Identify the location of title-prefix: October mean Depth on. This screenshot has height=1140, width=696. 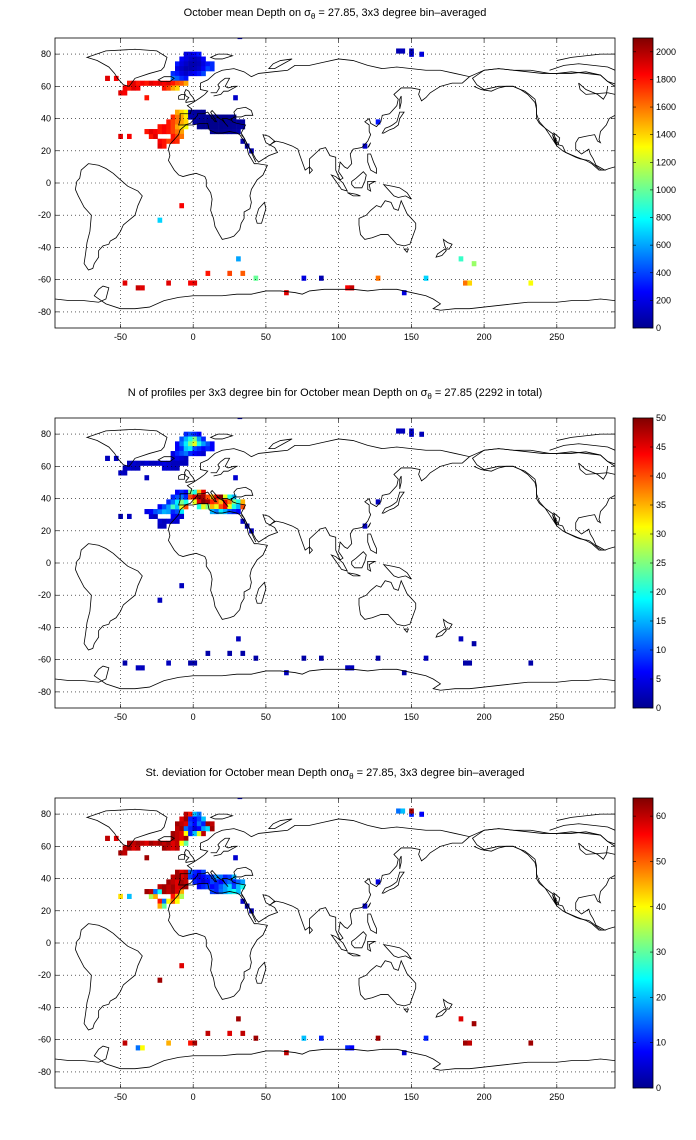
(244, 13).